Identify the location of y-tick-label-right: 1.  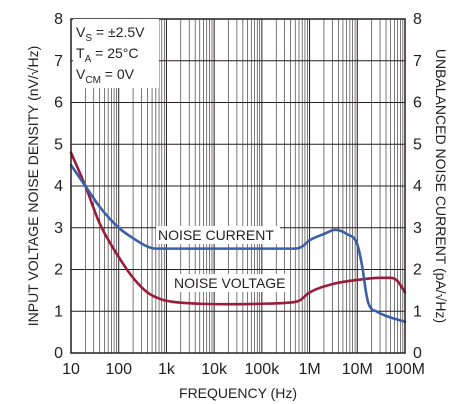
(417, 311).